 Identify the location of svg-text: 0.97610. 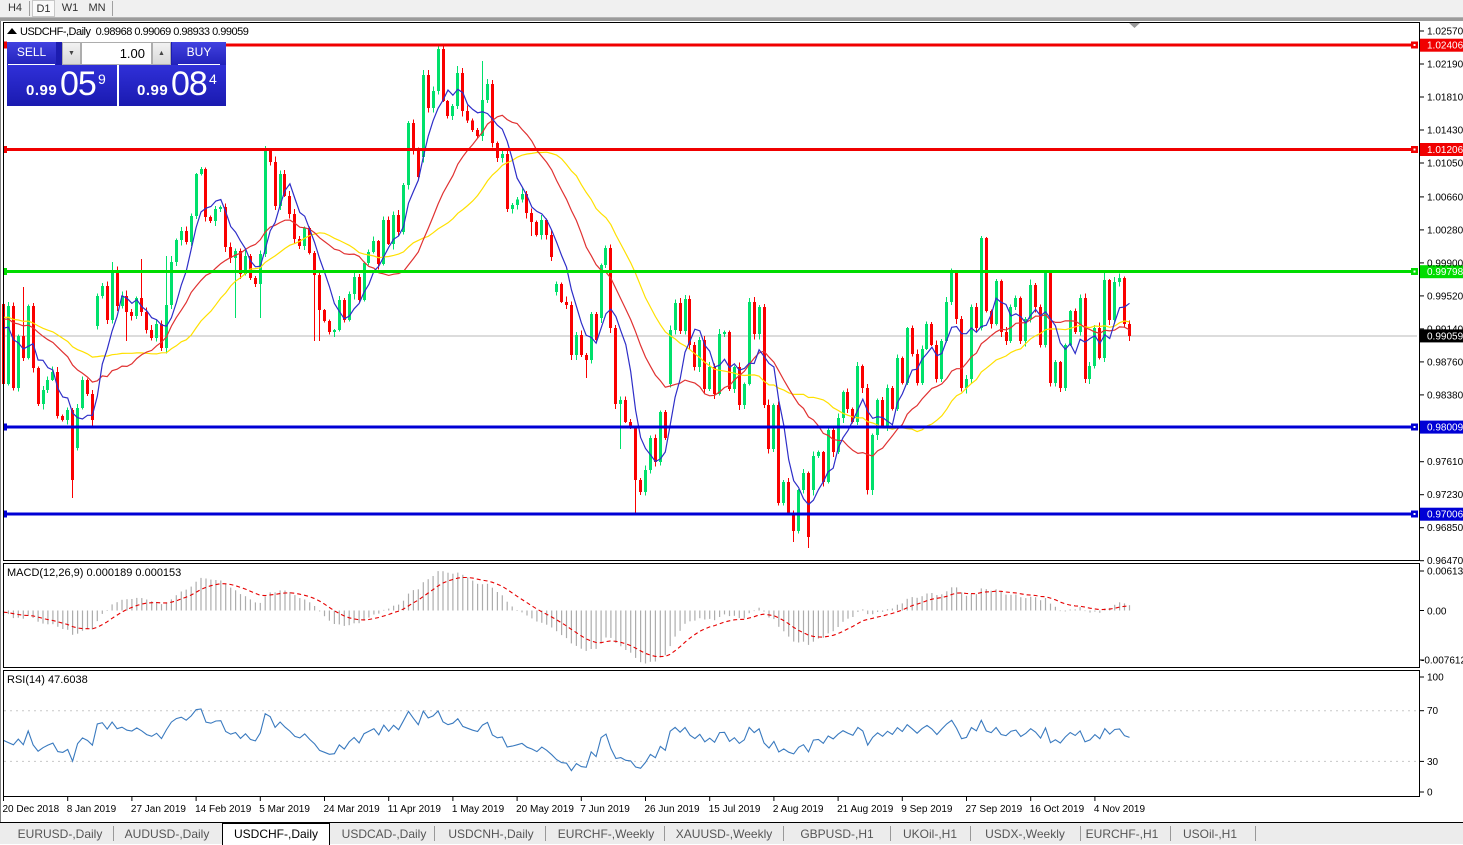
(1445, 462).